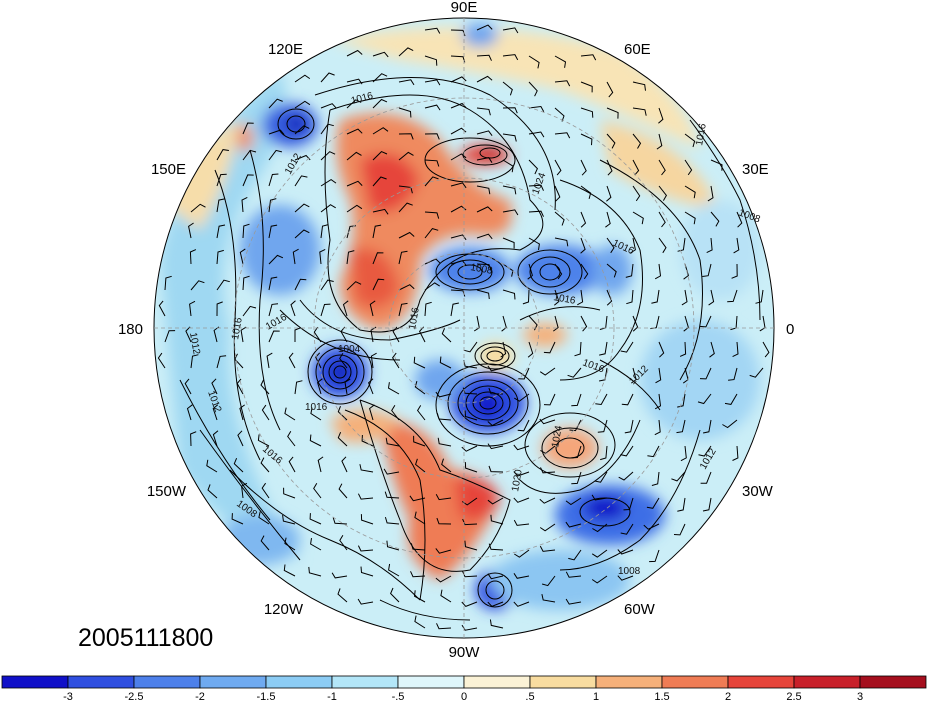  Describe the element at coordinates (464, 8) in the screenshot. I see `lon-label-90e: 90E` at that location.